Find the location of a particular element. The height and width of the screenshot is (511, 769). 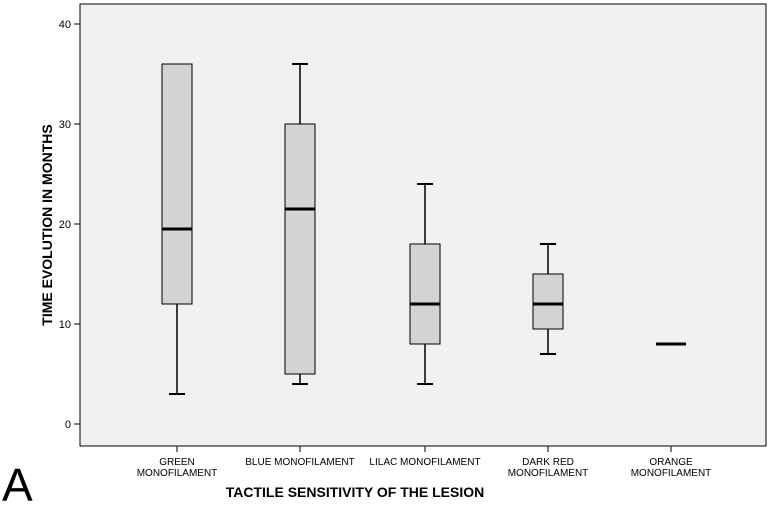

x-category-label: BLUE MONOFILAMENT is located at coordinates (299, 462).